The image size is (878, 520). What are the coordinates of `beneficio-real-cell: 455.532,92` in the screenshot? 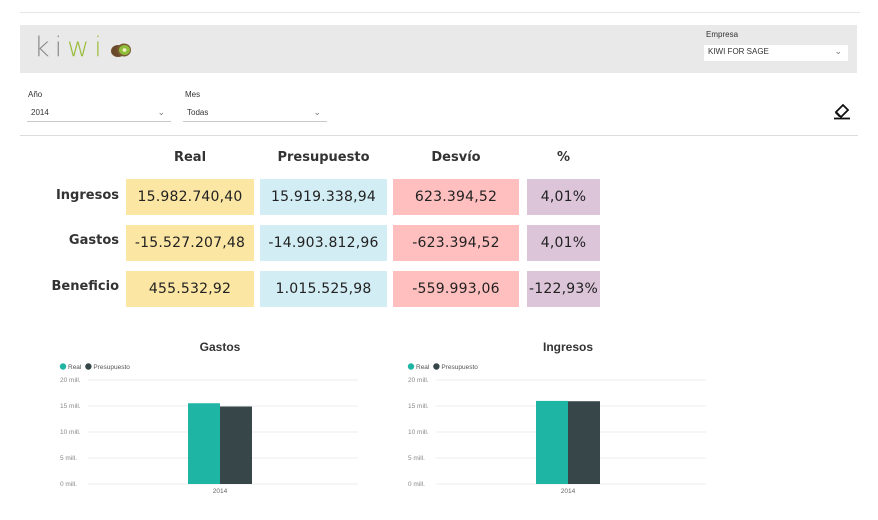 It's located at (190, 289).